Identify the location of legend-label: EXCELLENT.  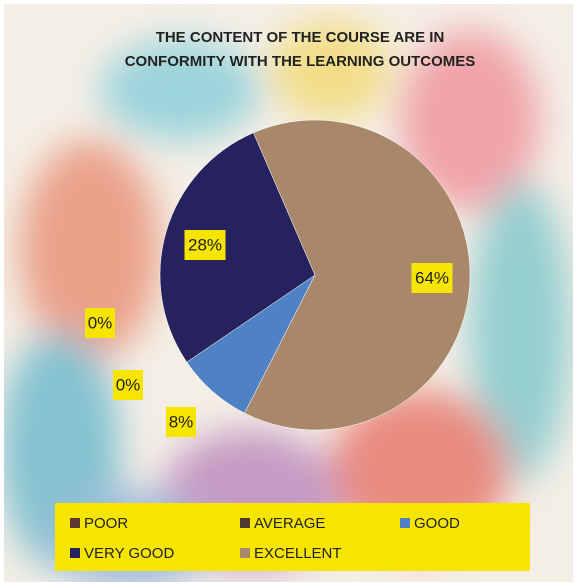
(298, 553).